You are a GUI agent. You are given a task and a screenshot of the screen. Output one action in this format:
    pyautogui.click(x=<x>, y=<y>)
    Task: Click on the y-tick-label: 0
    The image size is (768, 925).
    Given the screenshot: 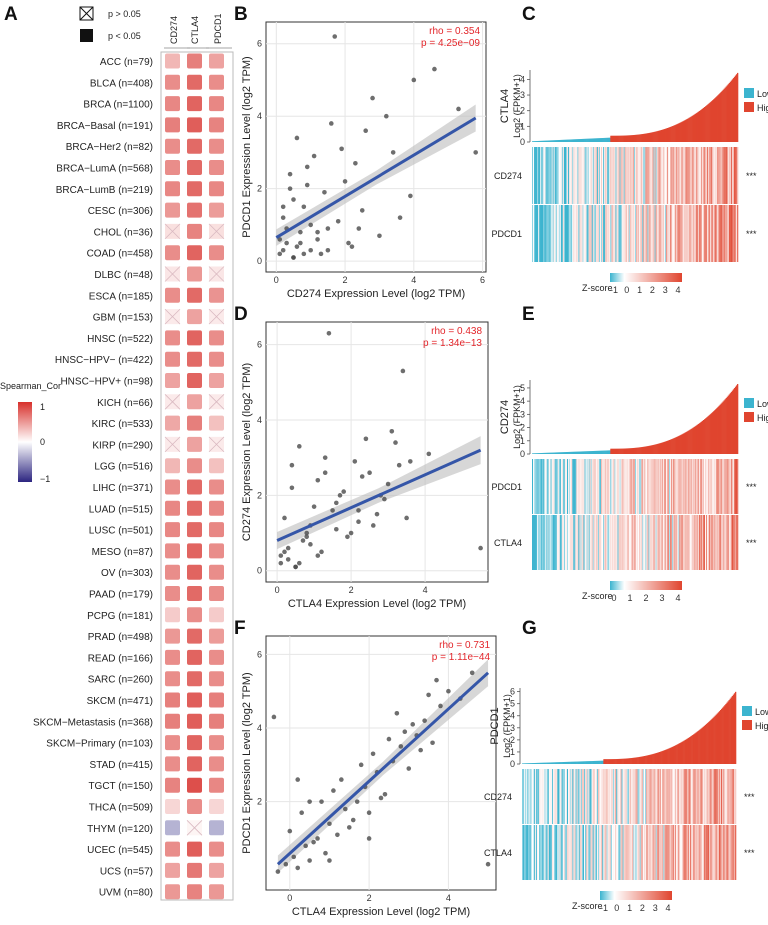 What is the action you would take?
    pyautogui.click(x=522, y=142)
    